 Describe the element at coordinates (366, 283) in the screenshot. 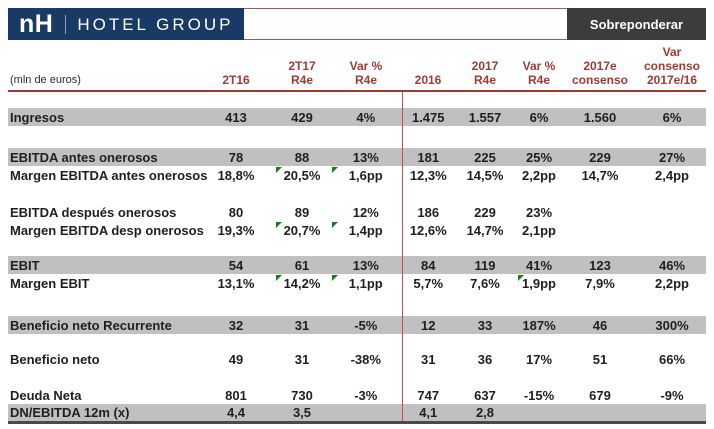

I see `value-cell: 1,1pp` at that location.